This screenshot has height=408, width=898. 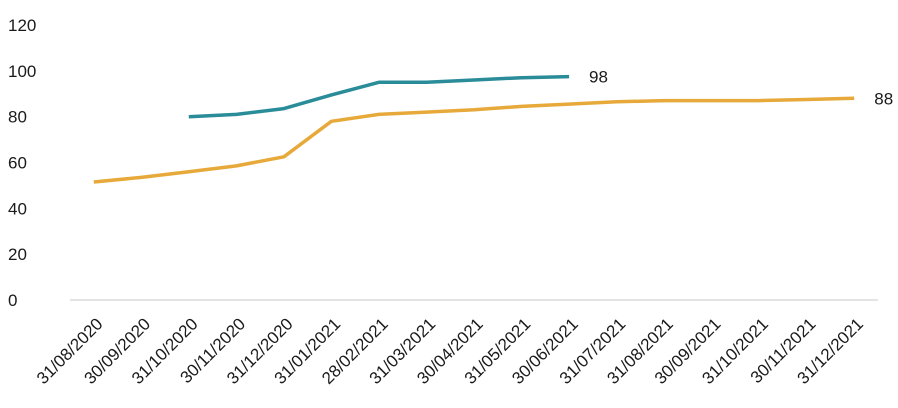 I want to click on y-axis: 0 20 40 60 80 100 120, so click(x=22, y=163).